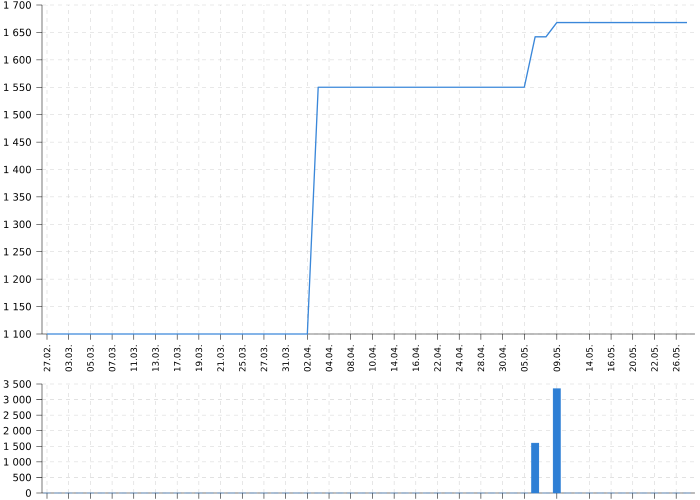  I want to click on x-tick-label: 27.03., so click(264, 358).